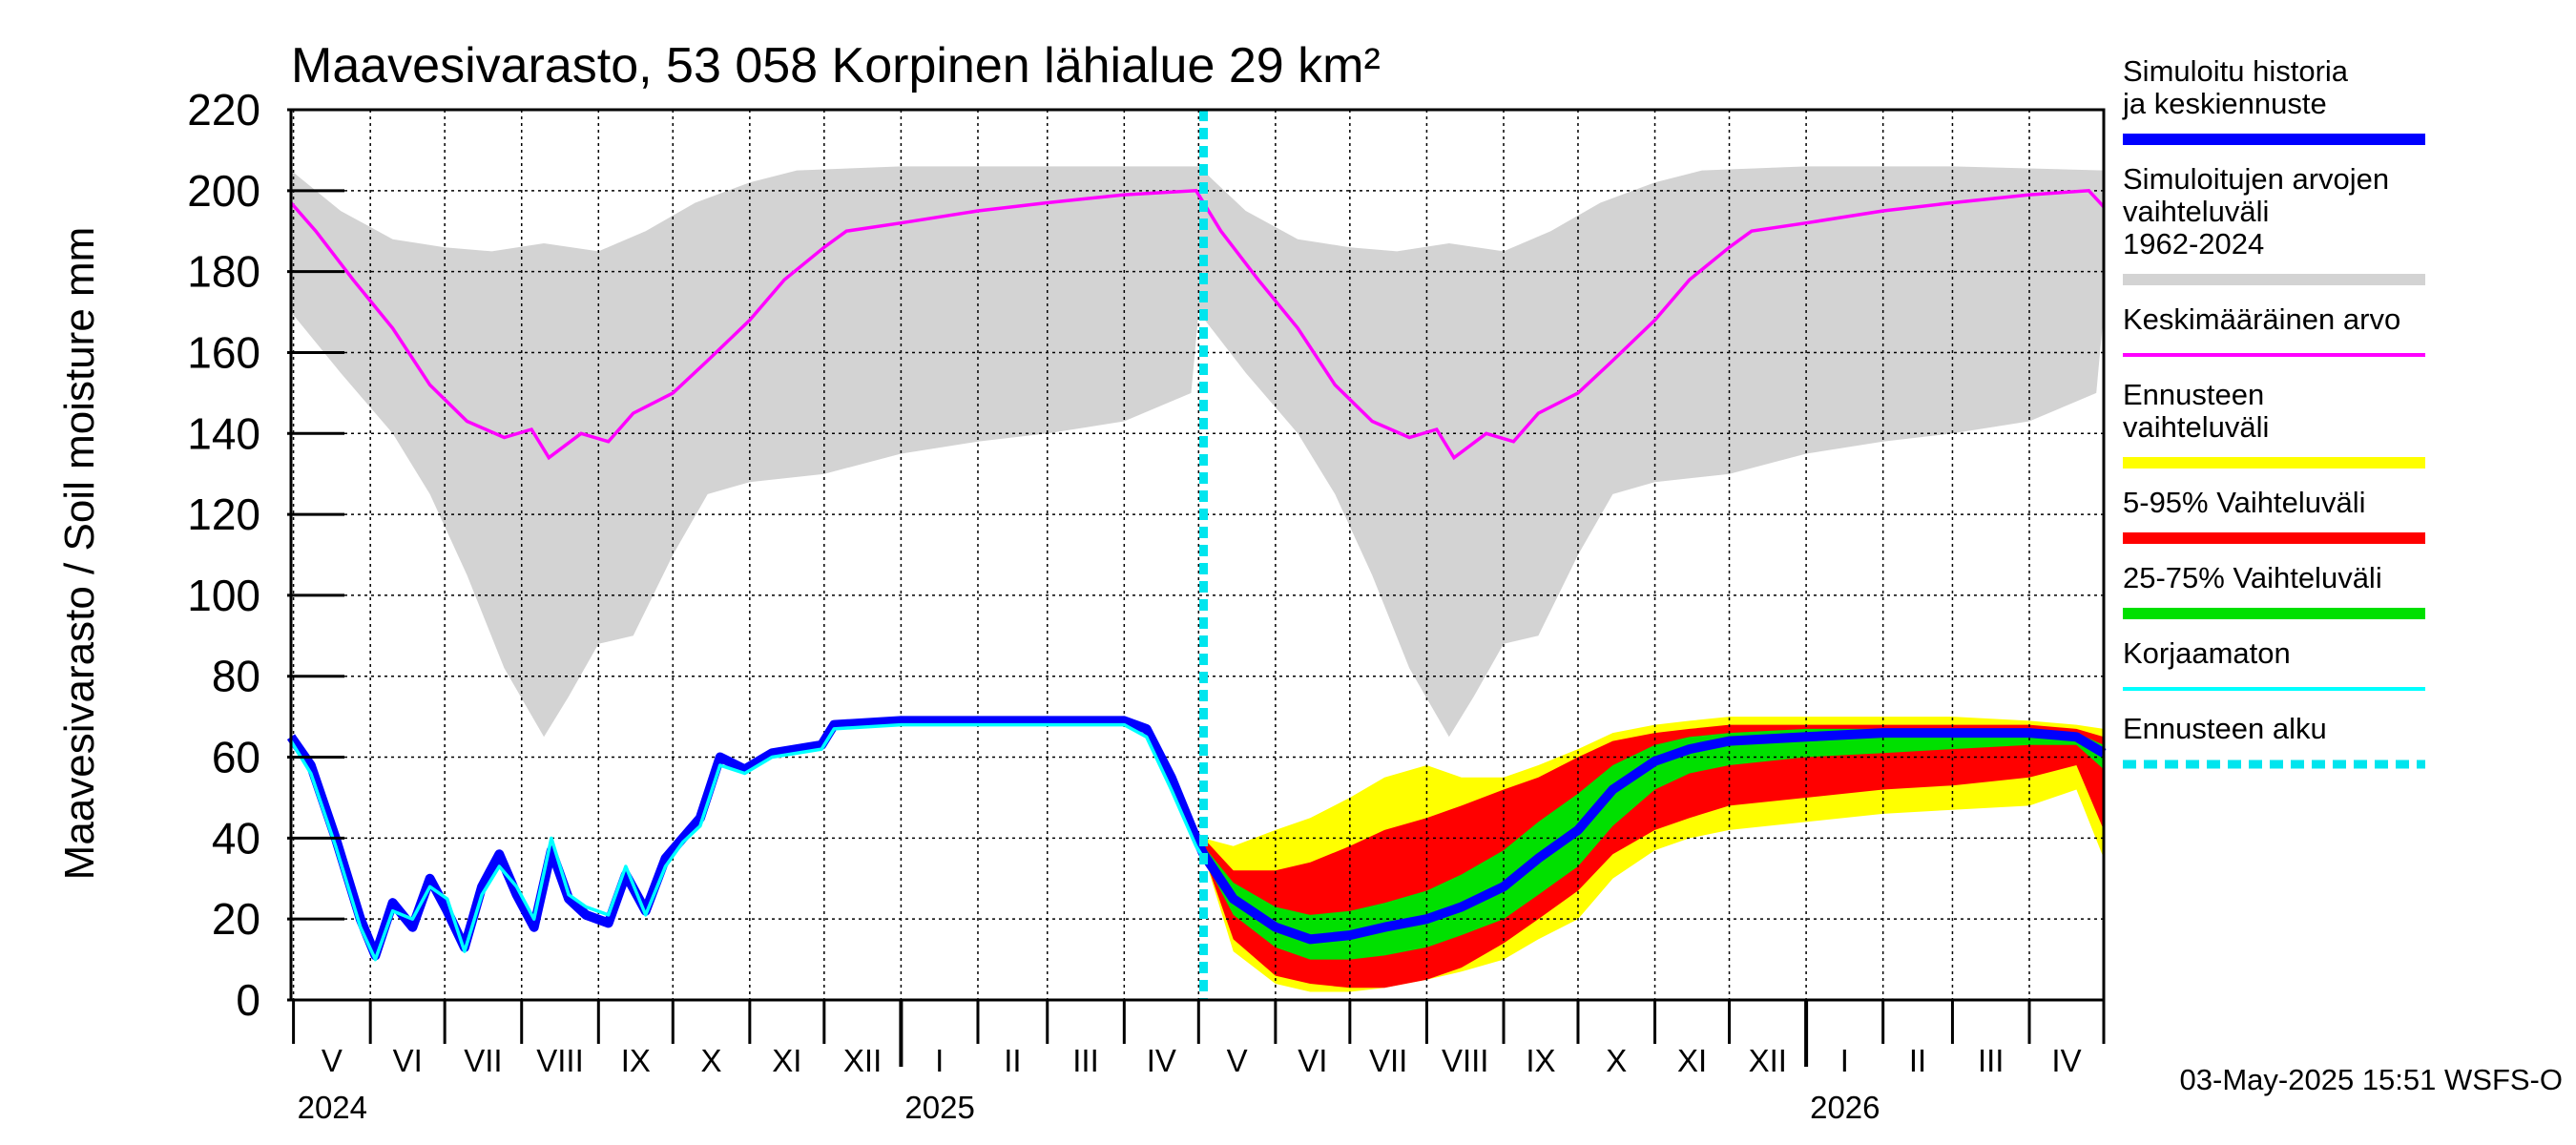  What do you see at coordinates (236, 758) in the screenshot?
I see `y-tick-label-60: 60` at bounding box center [236, 758].